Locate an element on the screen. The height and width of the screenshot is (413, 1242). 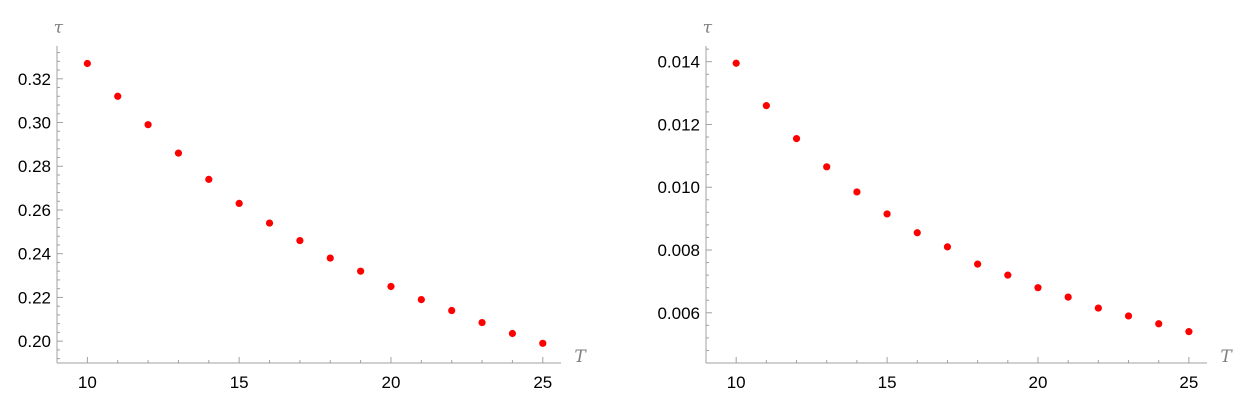
chart1-y-tick-label: 0.28 is located at coordinates (34, 166).